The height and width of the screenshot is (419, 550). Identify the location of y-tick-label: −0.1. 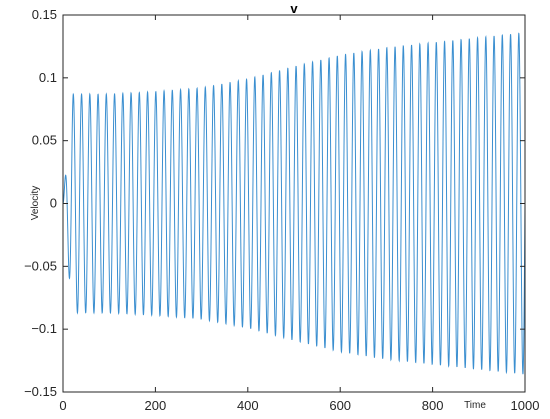
(44, 328).